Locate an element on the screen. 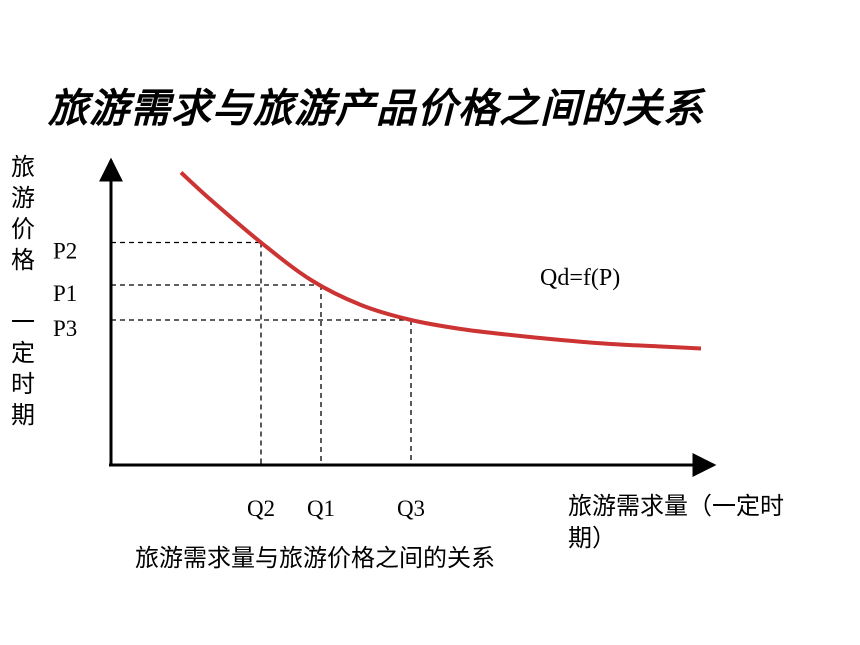  x-axis-label: 旅游需求量（一定时期） is located at coordinates (676, 522).